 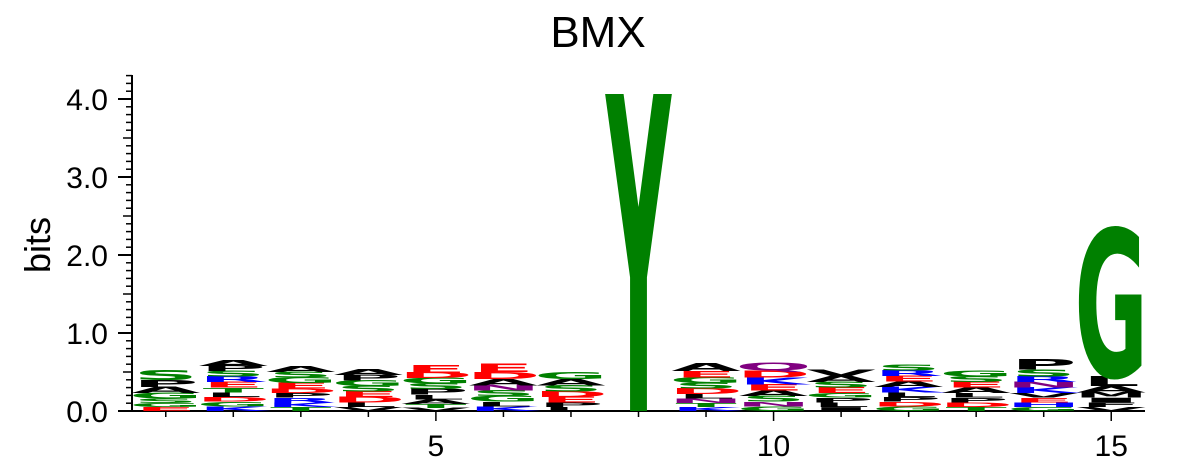 What do you see at coordinates (37, 245) in the screenshot?
I see `y-axis-label: bits` at bounding box center [37, 245].